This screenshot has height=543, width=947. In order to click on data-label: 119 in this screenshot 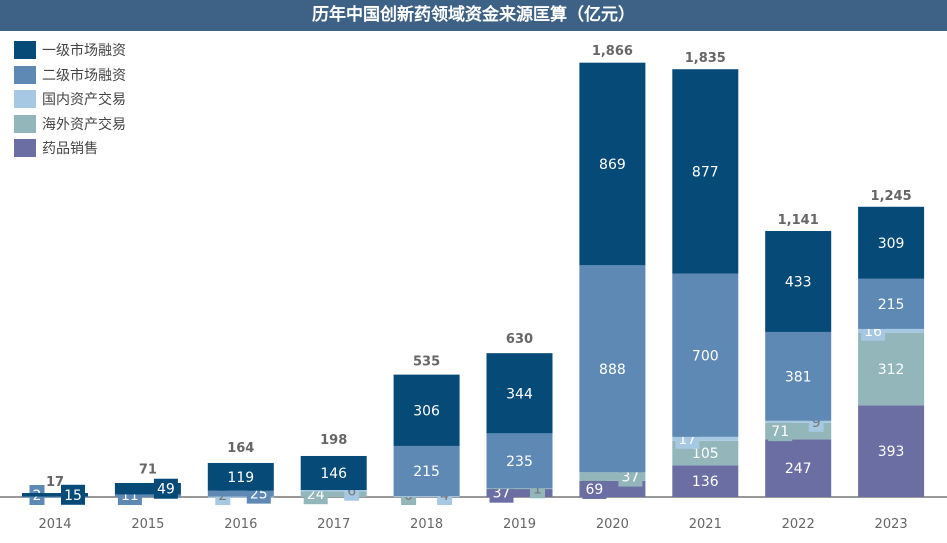, I will do `click(240, 478)`.